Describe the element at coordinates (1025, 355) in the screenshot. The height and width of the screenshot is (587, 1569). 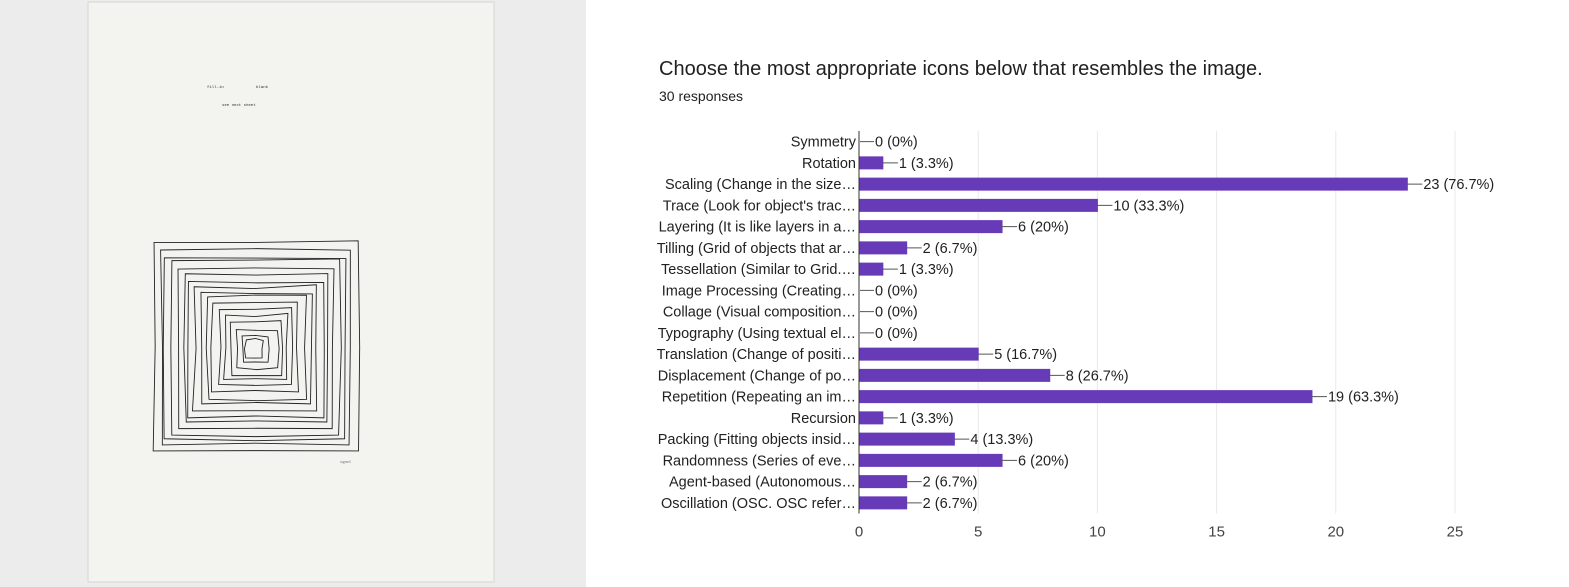
I see `data-label: 5 (16.7%)` at that location.